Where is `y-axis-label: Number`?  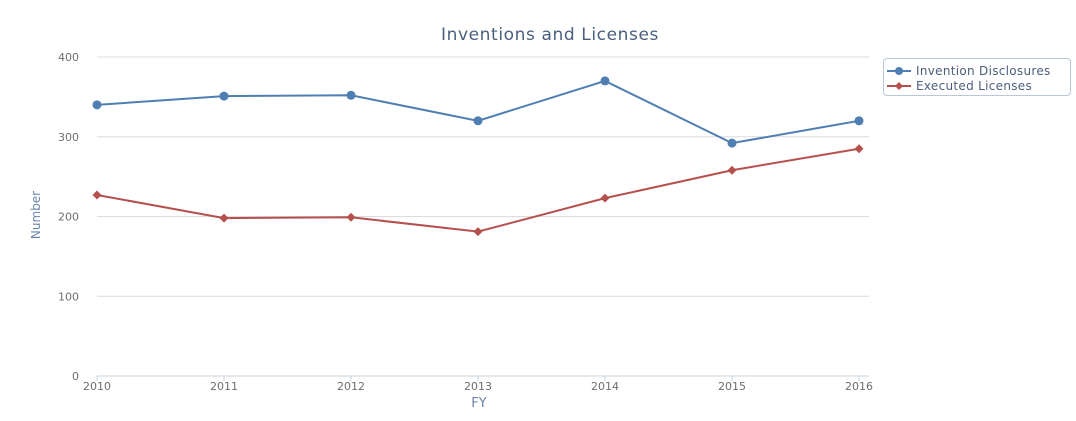 y-axis-label: Number is located at coordinates (36, 215).